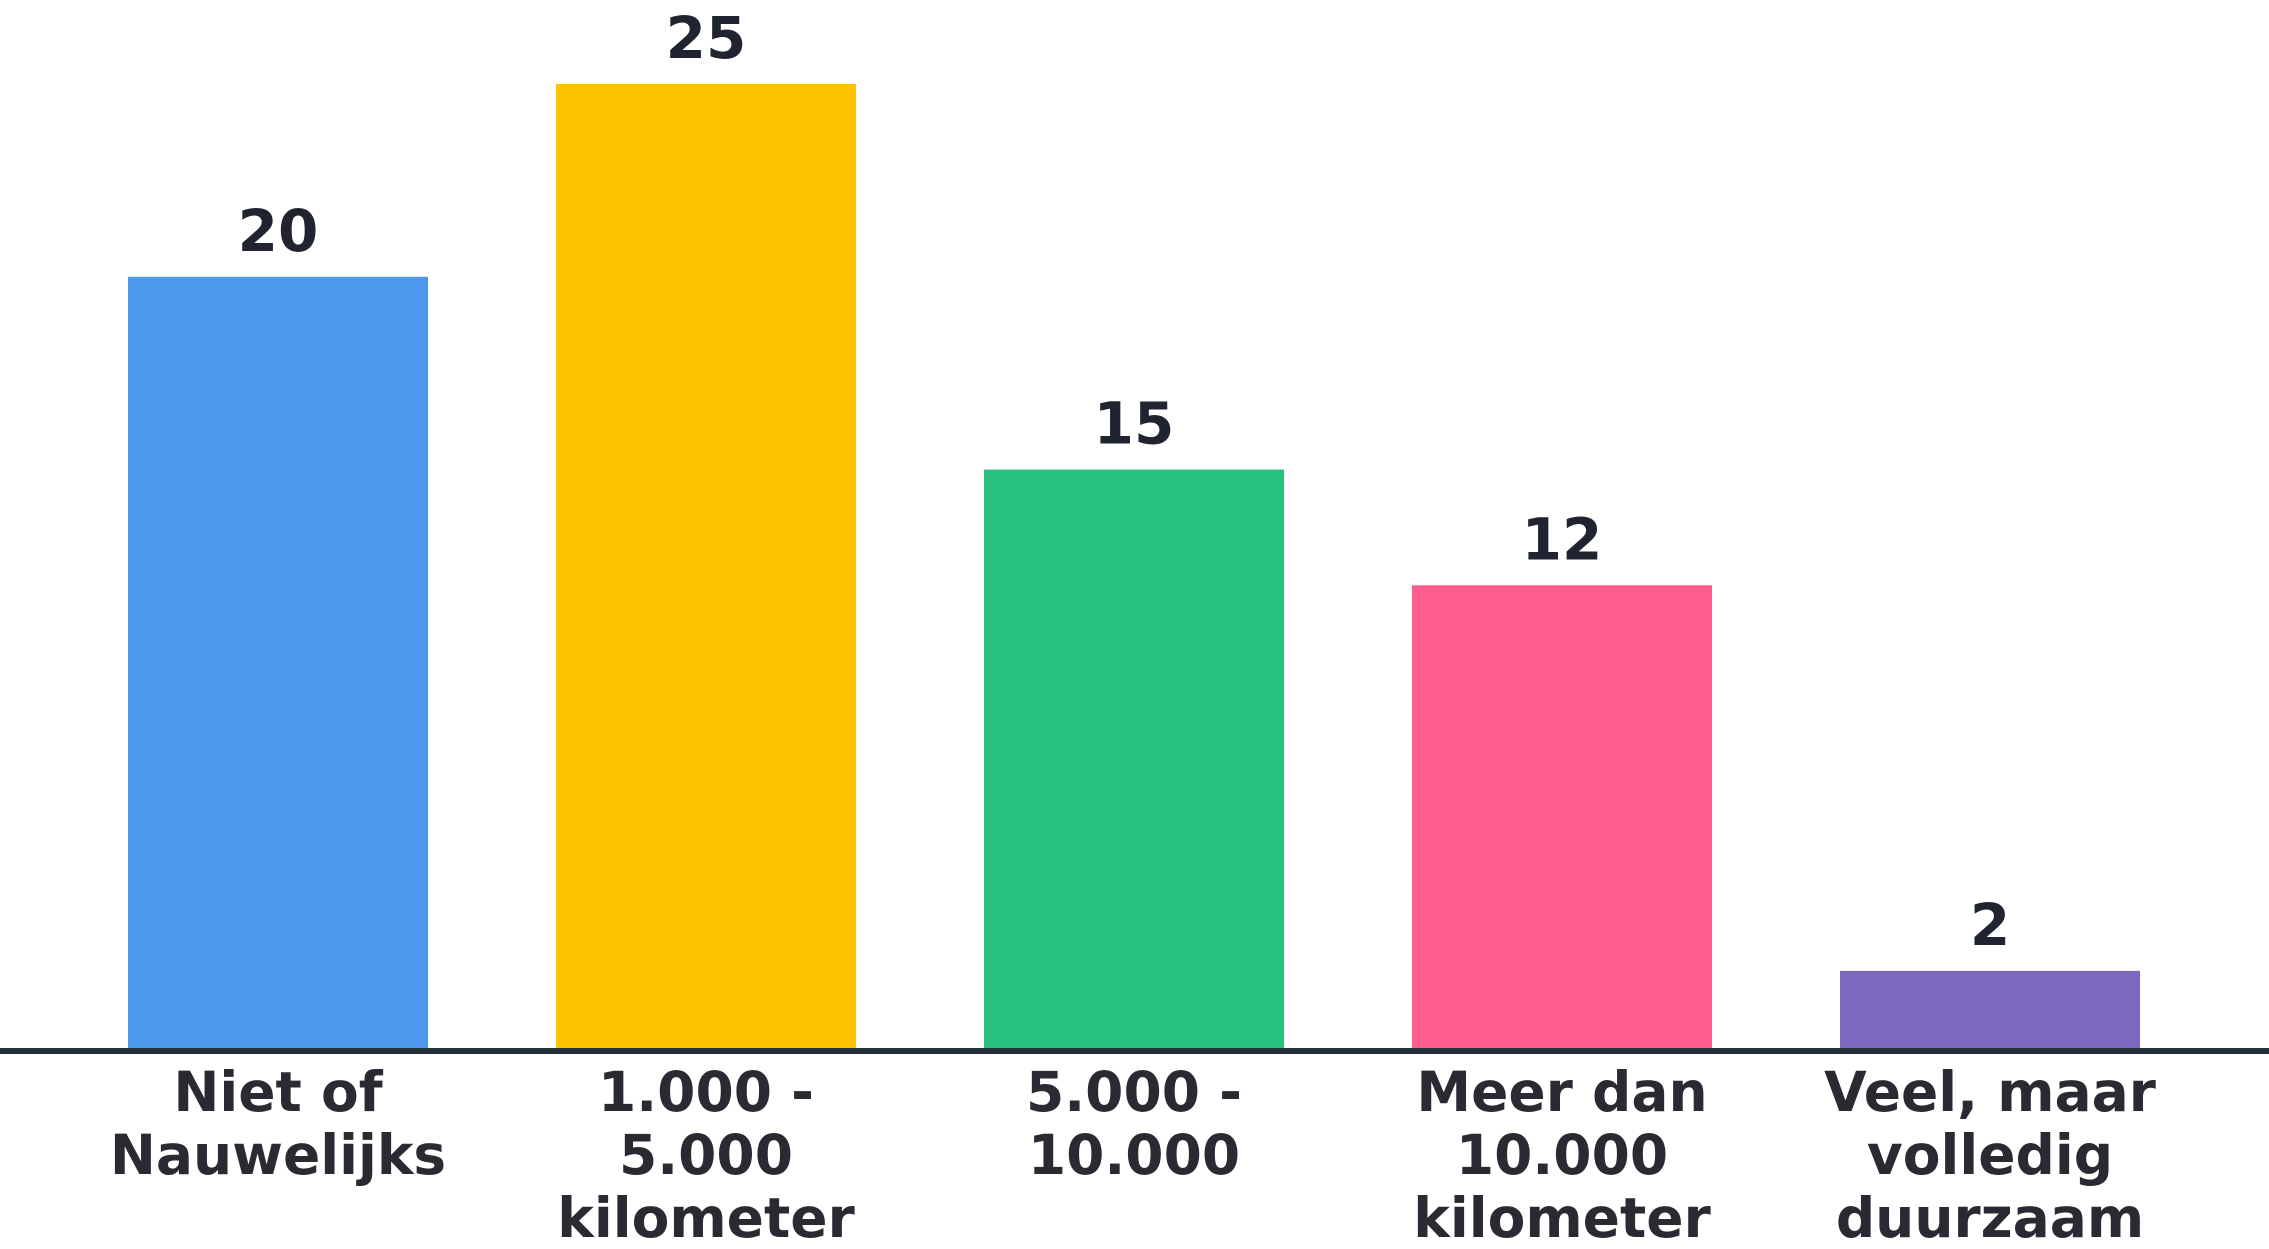 Image resolution: width=2269 pixels, height=1249 pixels. I want to click on x-tick-label-line: duurzaam, so click(1990, 1217).